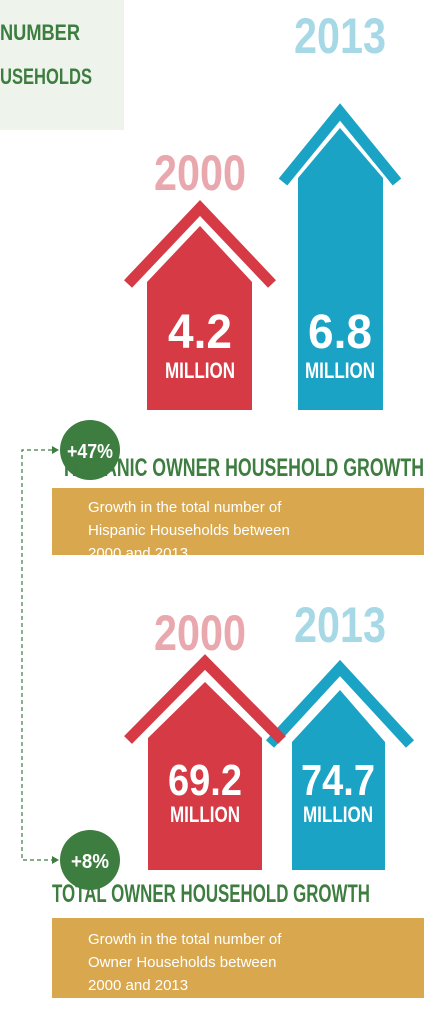 This screenshot has width=428, height=1012. I want to click on change: +47%, so click(90, 452).